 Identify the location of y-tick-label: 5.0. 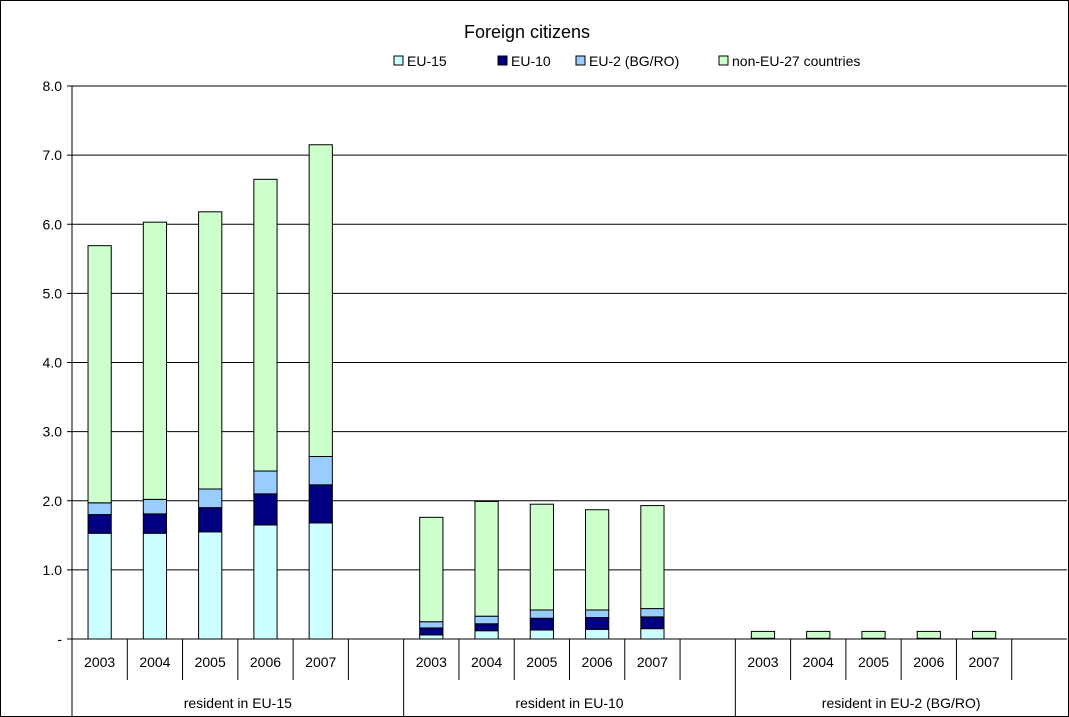
(53, 293).